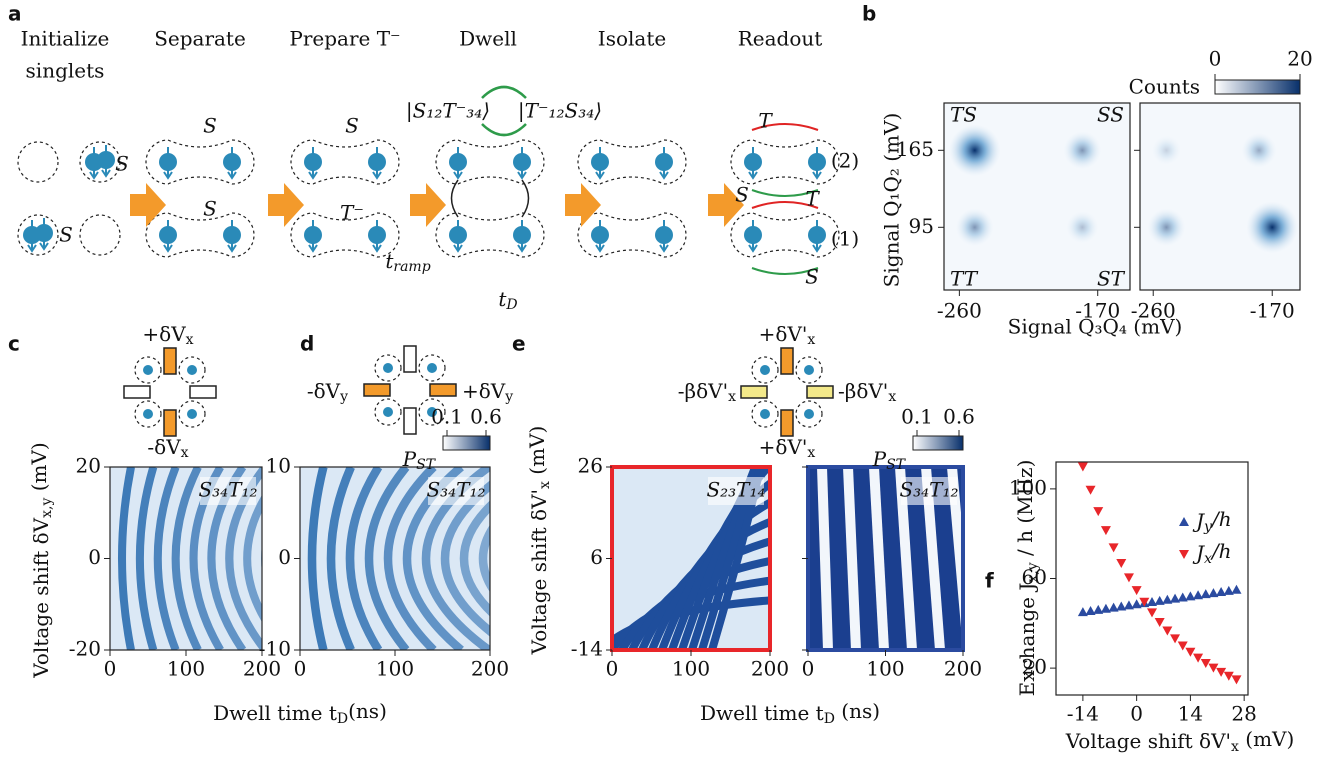  What do you see at coordinates (519, 344) in the screenshot?
I see `panel-label: e` at bounding box center [519, 344].